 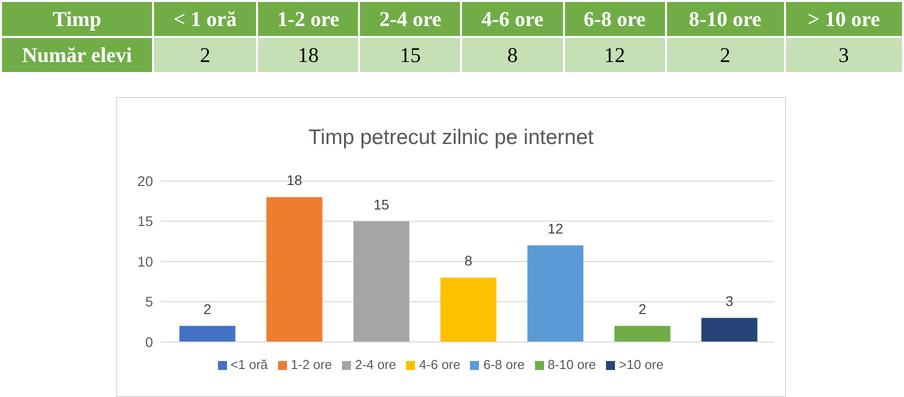 What do you see at coordinates (572, 364) in the screenshot?
I see `legend-label: 8-10 ore` at bounding box center [572, 364].